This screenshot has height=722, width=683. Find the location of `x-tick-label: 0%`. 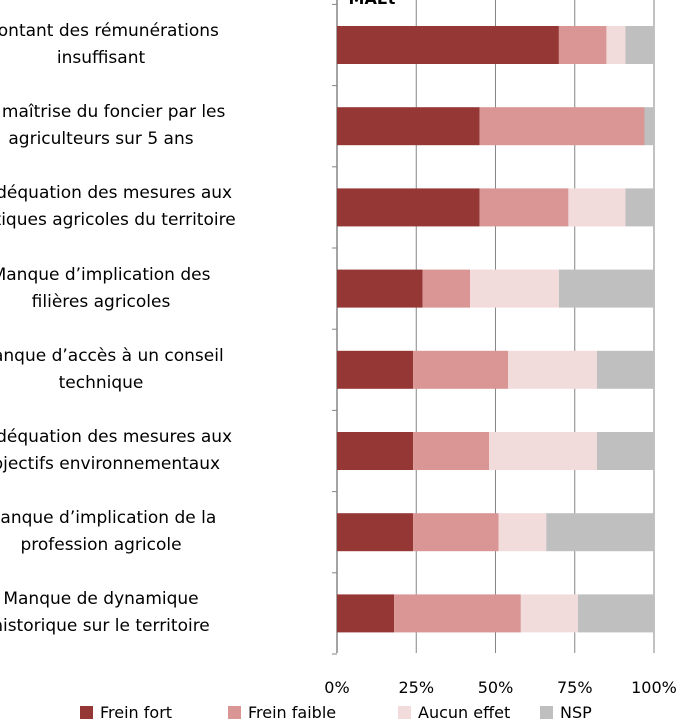

x-tick-label: 0% is located at coordinates (336, 687).